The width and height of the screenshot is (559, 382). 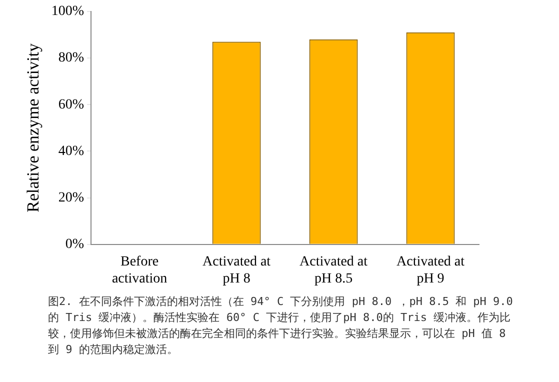 I want to click on y-axis-title: Relative enzyme activity, so click(x=33, y=127).